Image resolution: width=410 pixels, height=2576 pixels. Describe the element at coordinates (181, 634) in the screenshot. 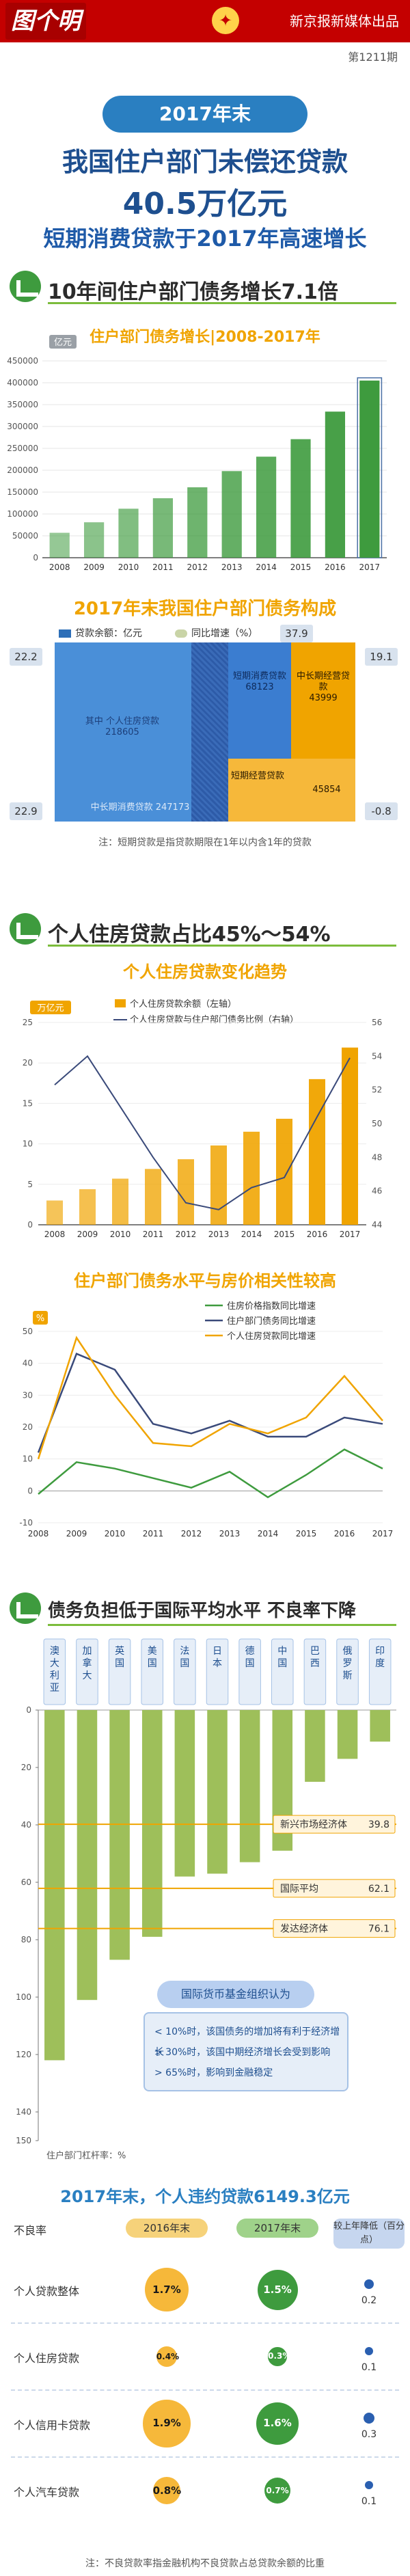

I see `legend-swatch-pill` at that location.